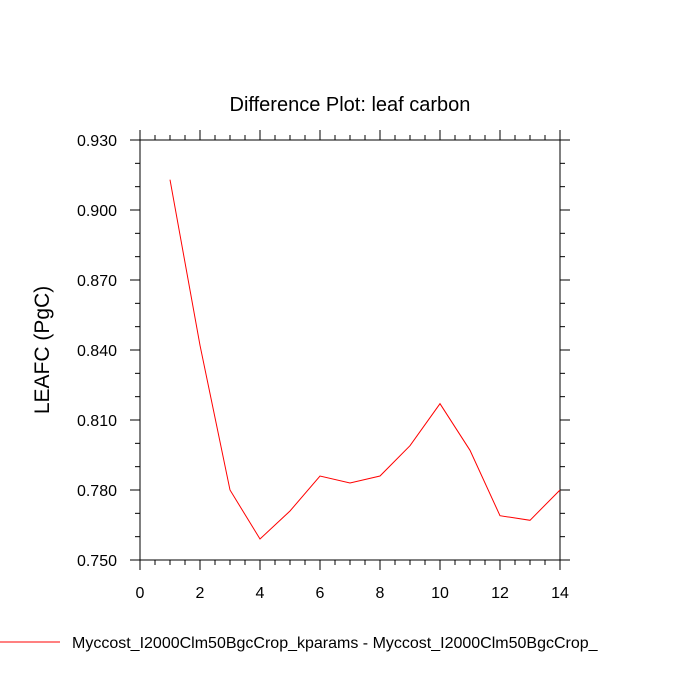 The width and height of the screenshot is (700, 700). Describe the element at coordinates (320, 593) in the screenshot. I see `x-tick-label: 6` at that location.